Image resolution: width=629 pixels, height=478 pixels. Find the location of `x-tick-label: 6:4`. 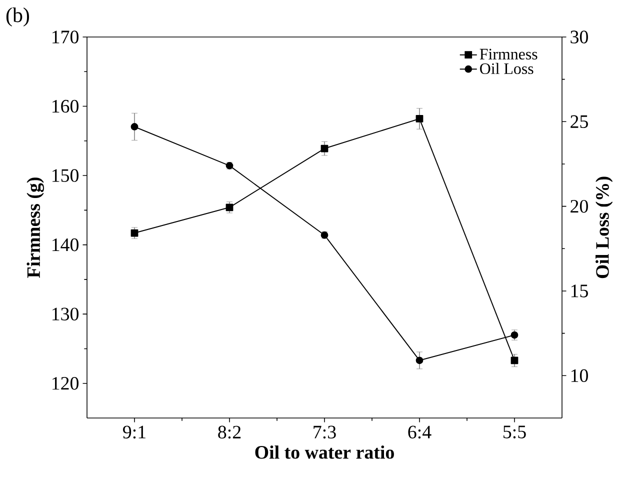

x-tick-label: 6:4 is located at coordinates (420, 432).